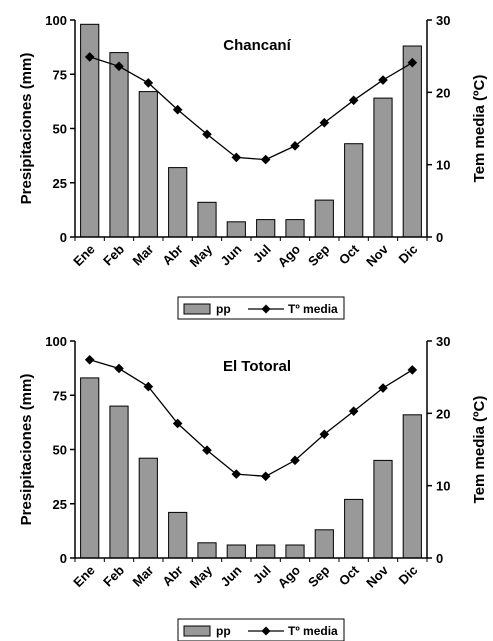 This screenshot has width=493, height=641. What do you see at coordinates (83, 576) in the screenshot?
I see `x-tick-label: Ene` at bounding box center [83, 576].